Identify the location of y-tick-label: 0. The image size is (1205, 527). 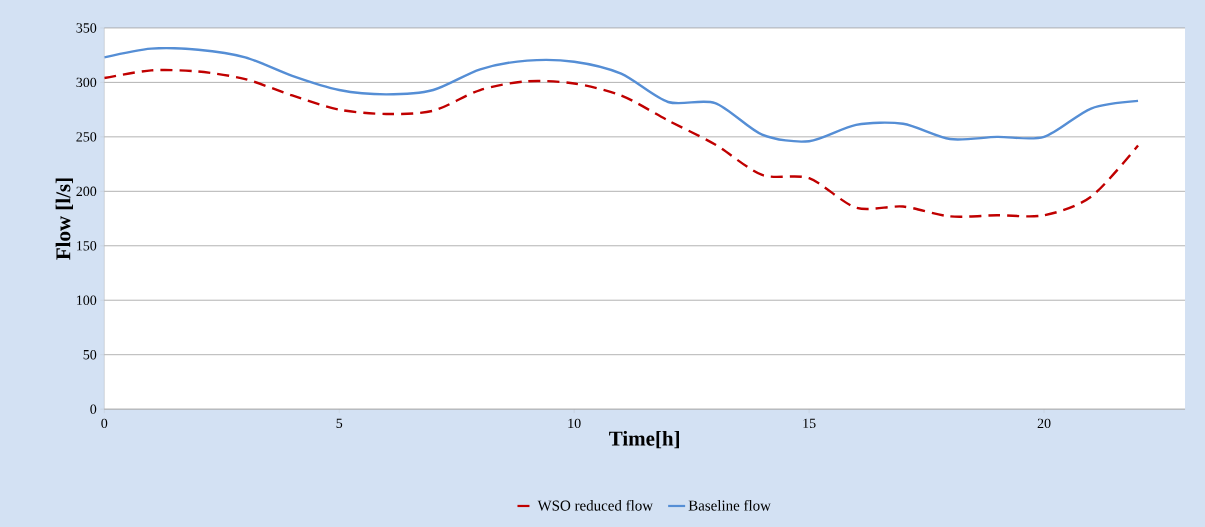
(93, 409).